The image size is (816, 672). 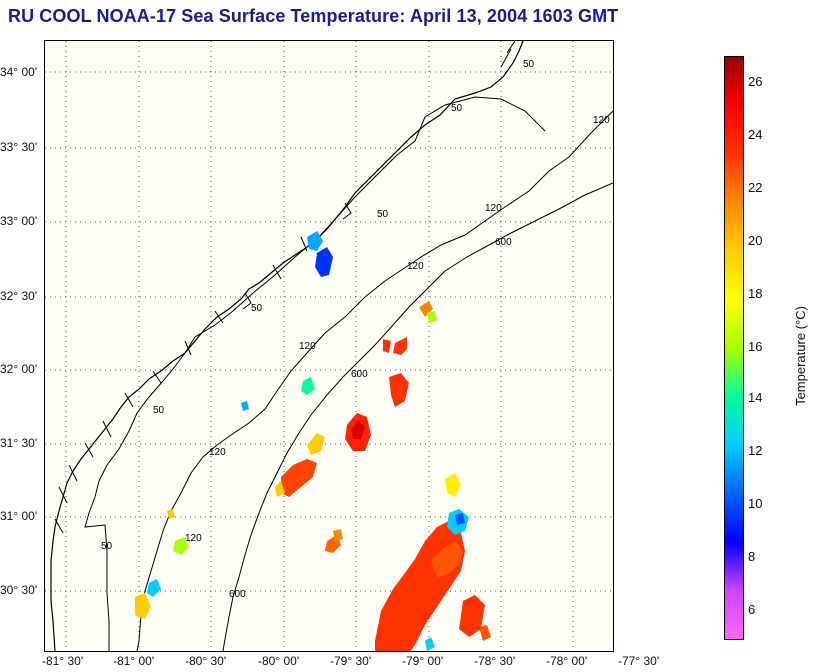 I want to click on colorbar-tick: 12, so click(x=755, y=450).